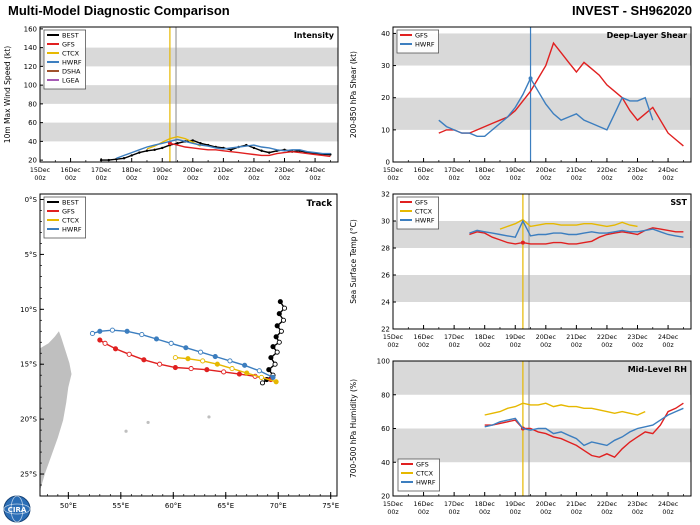 The width and height of the screenshot is (700, 525). What do you see at coordinates (353, 261) in the screenshot?
I see `sst-ylabel: Sea Surface Temp (°C)` at bounding box center [353, 261].